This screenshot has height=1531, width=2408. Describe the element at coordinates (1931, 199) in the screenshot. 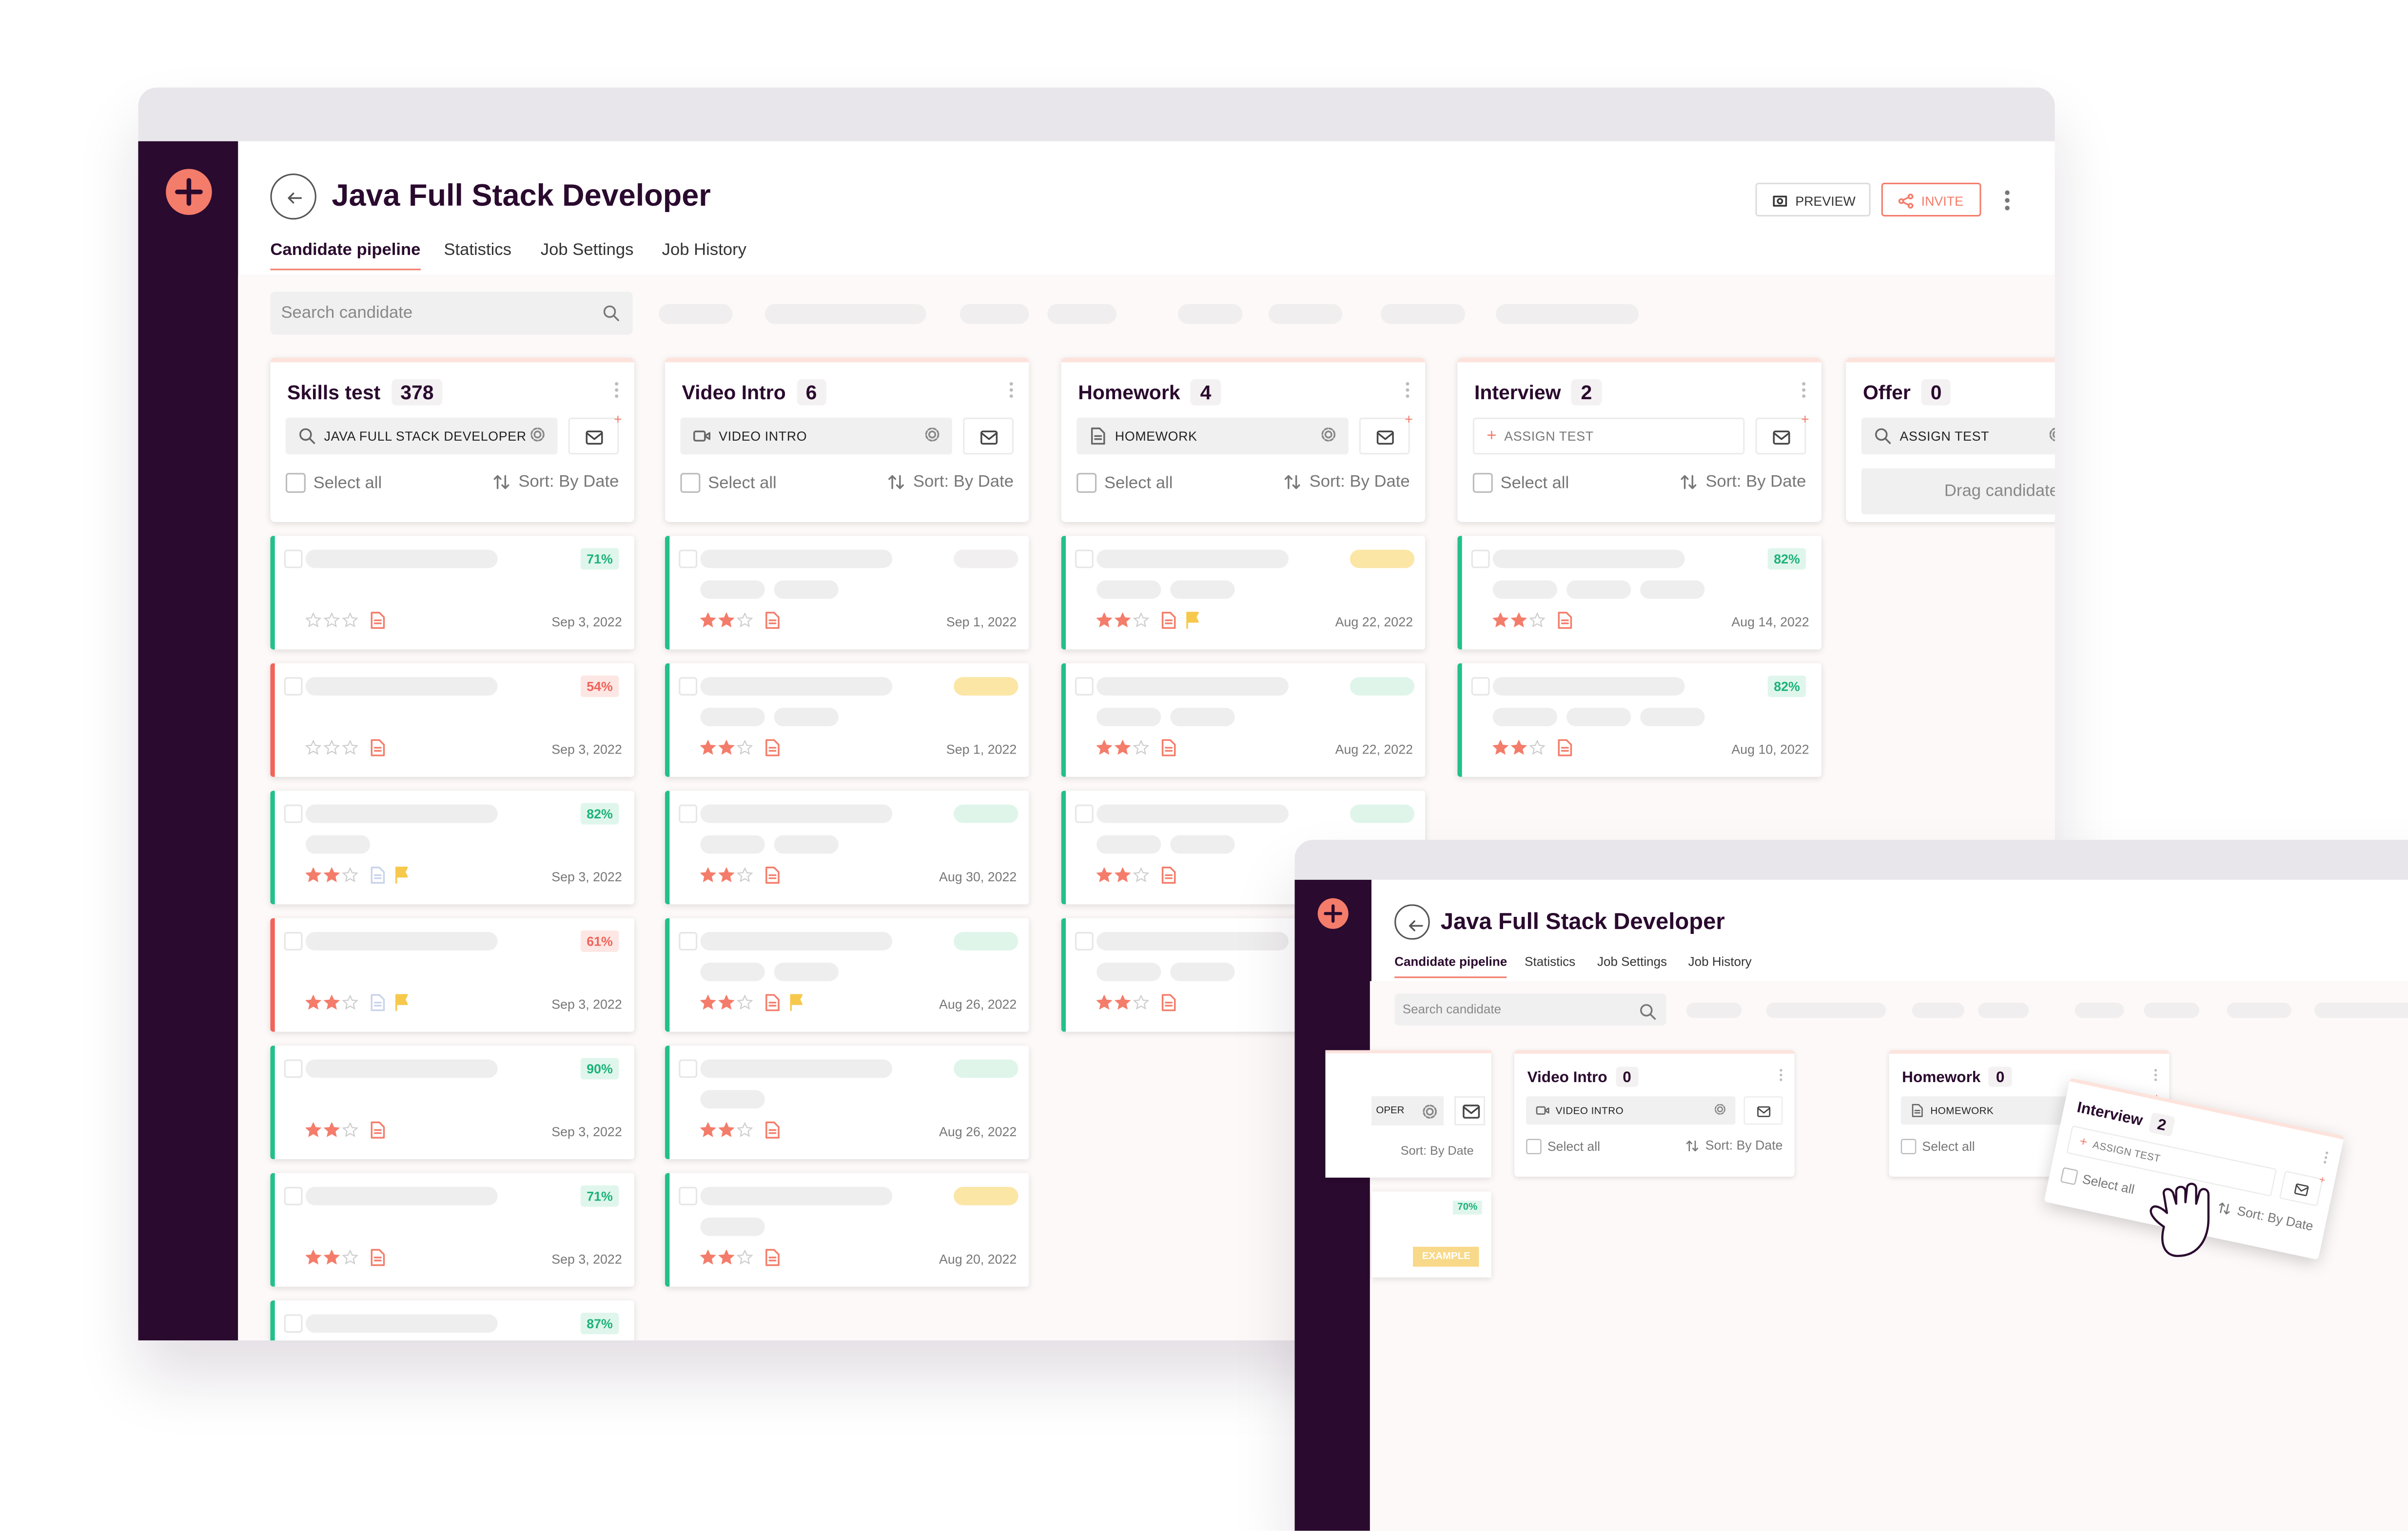

I see `invite-button: INVITE` at that location.